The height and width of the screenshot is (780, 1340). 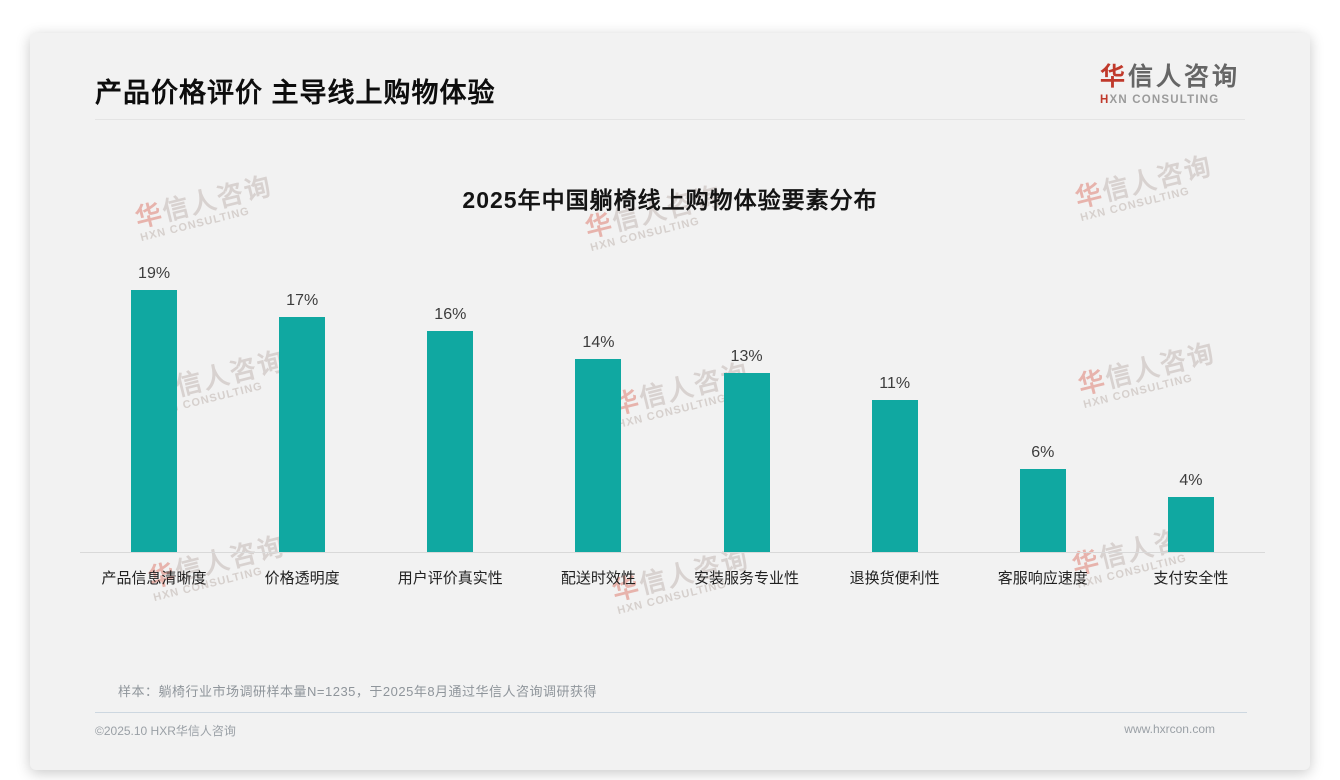 I want to click on bar-column: 4%, so click(x=1191, y=512).